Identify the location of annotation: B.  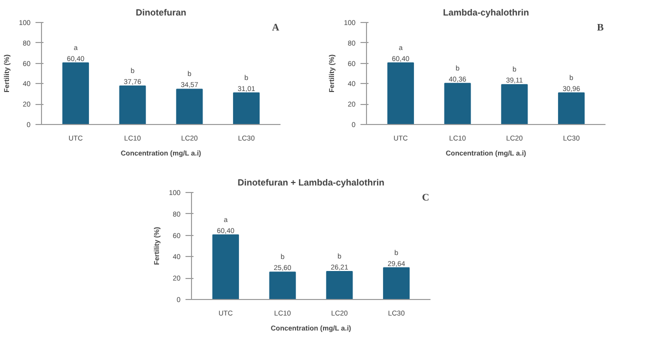
(600, 28).